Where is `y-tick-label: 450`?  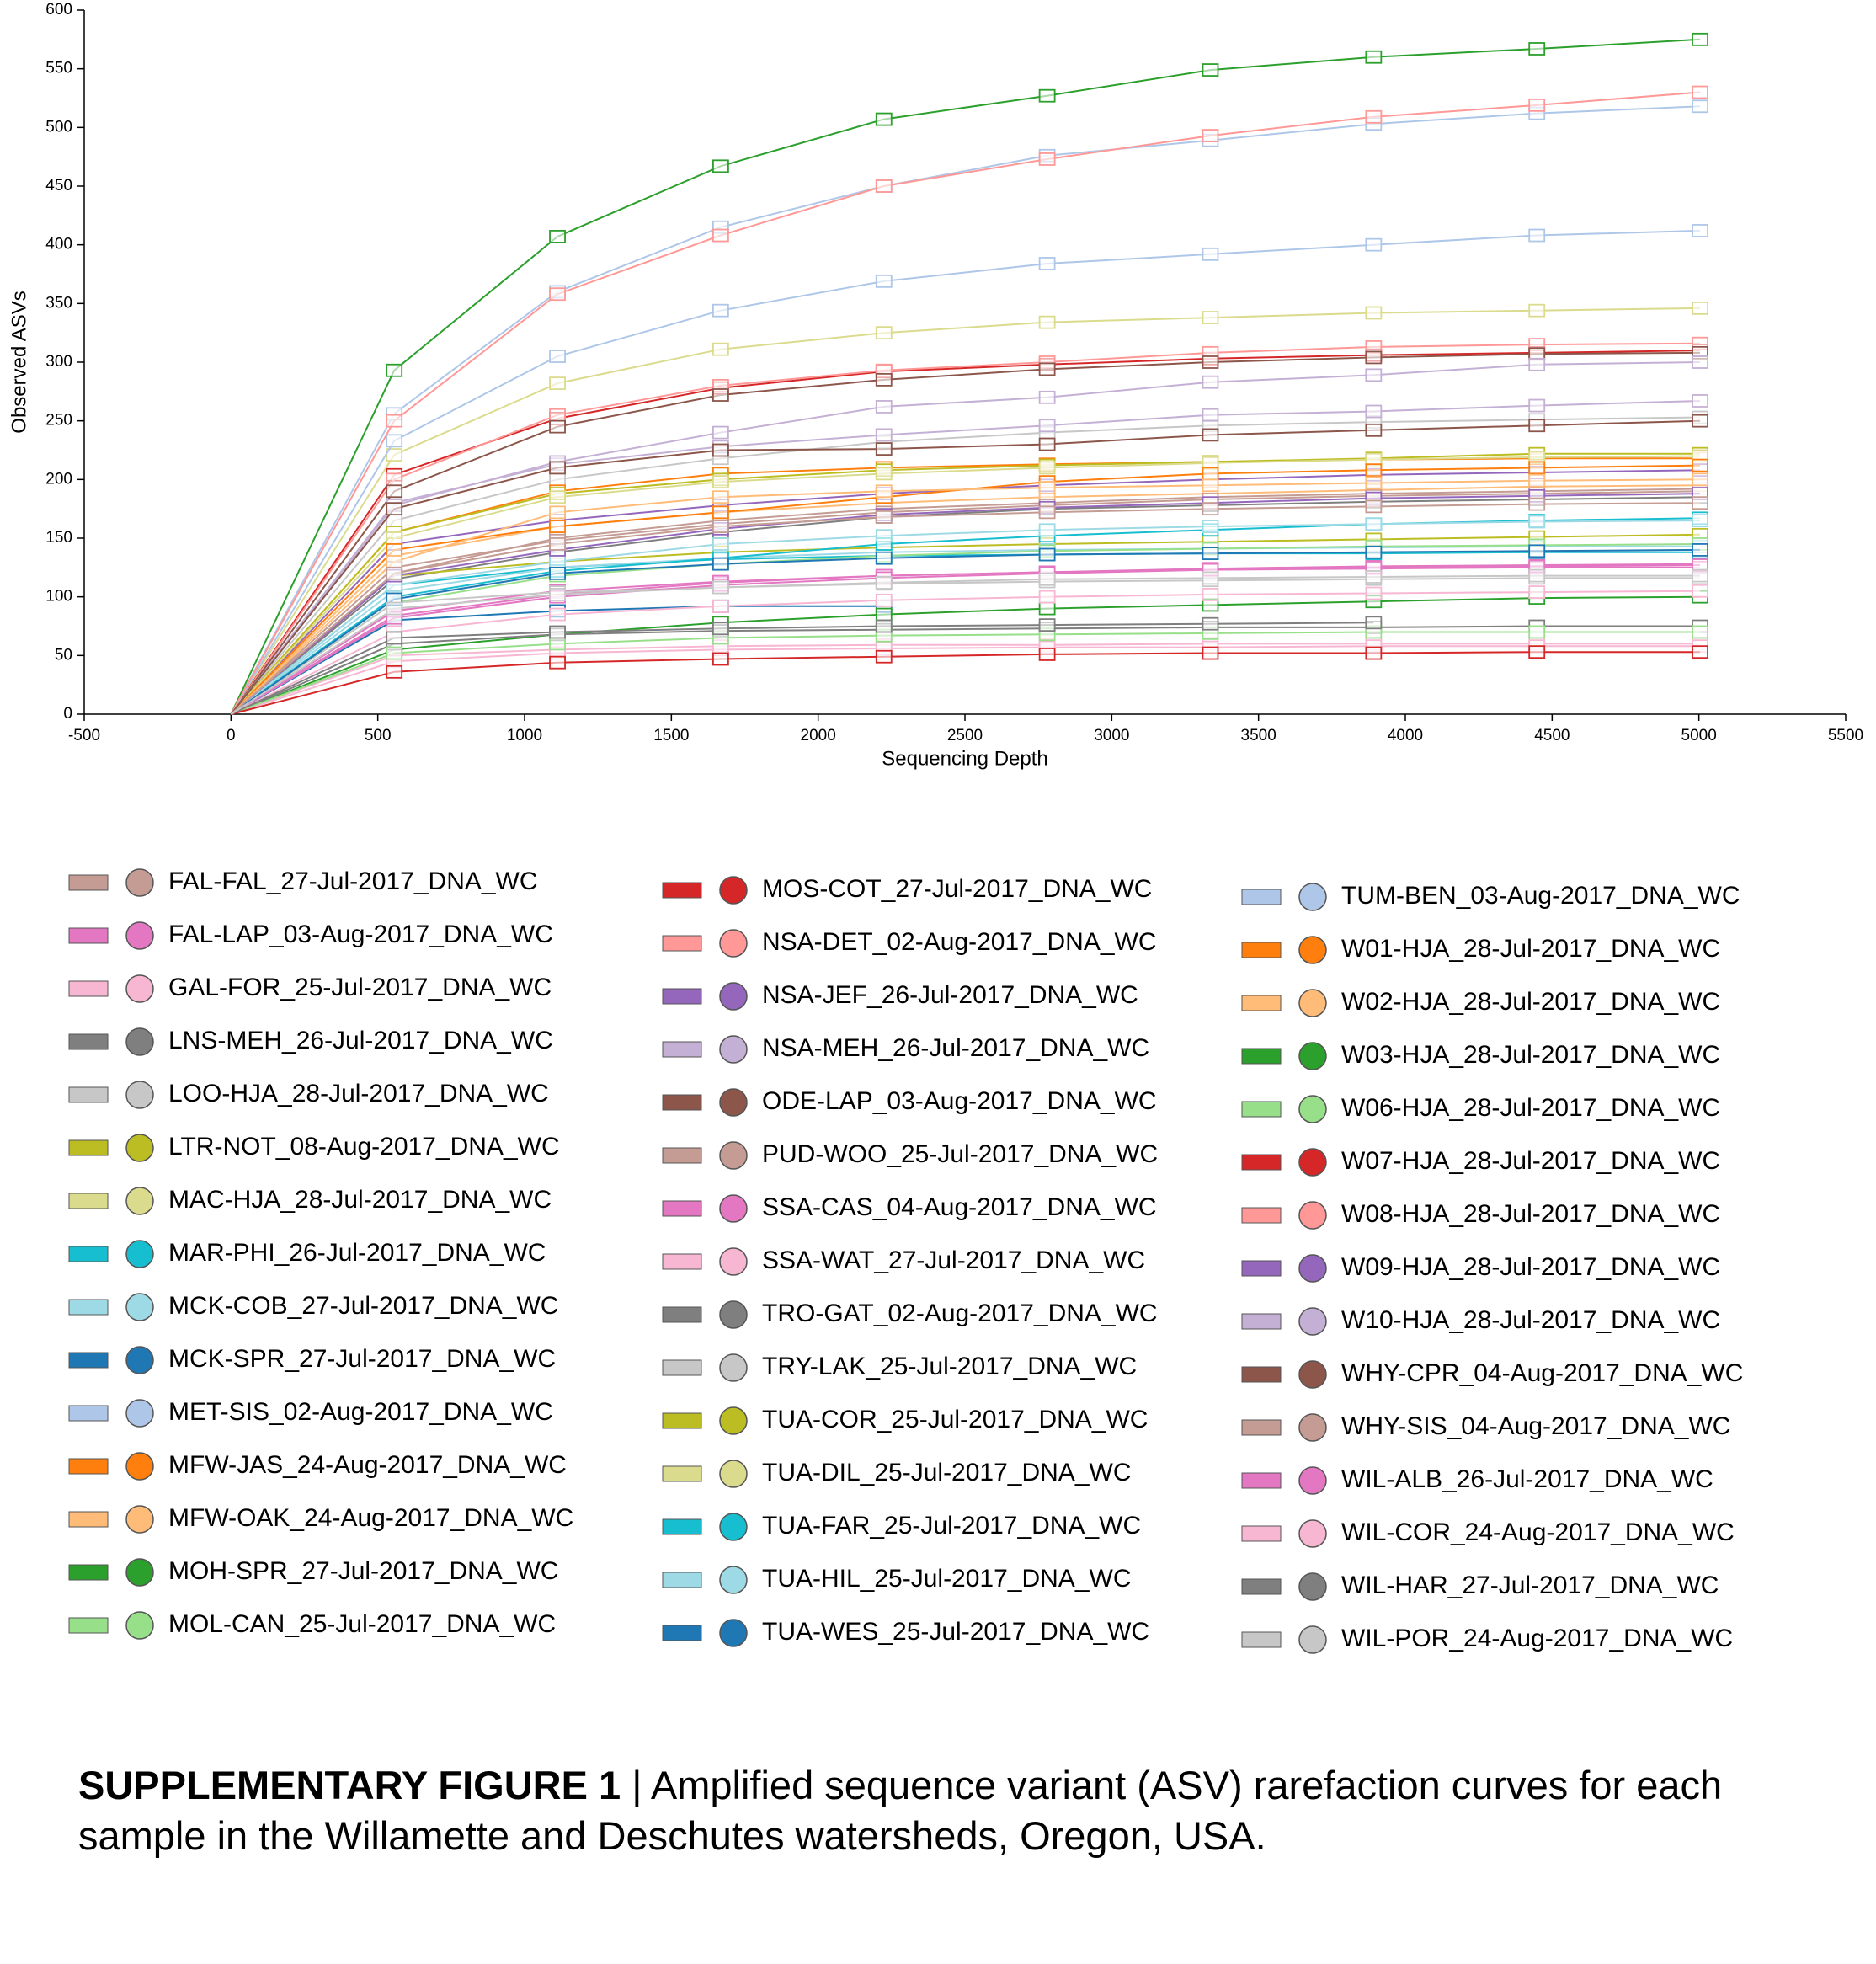 y-tick-label: 450 is located at coordinates (59, 186).